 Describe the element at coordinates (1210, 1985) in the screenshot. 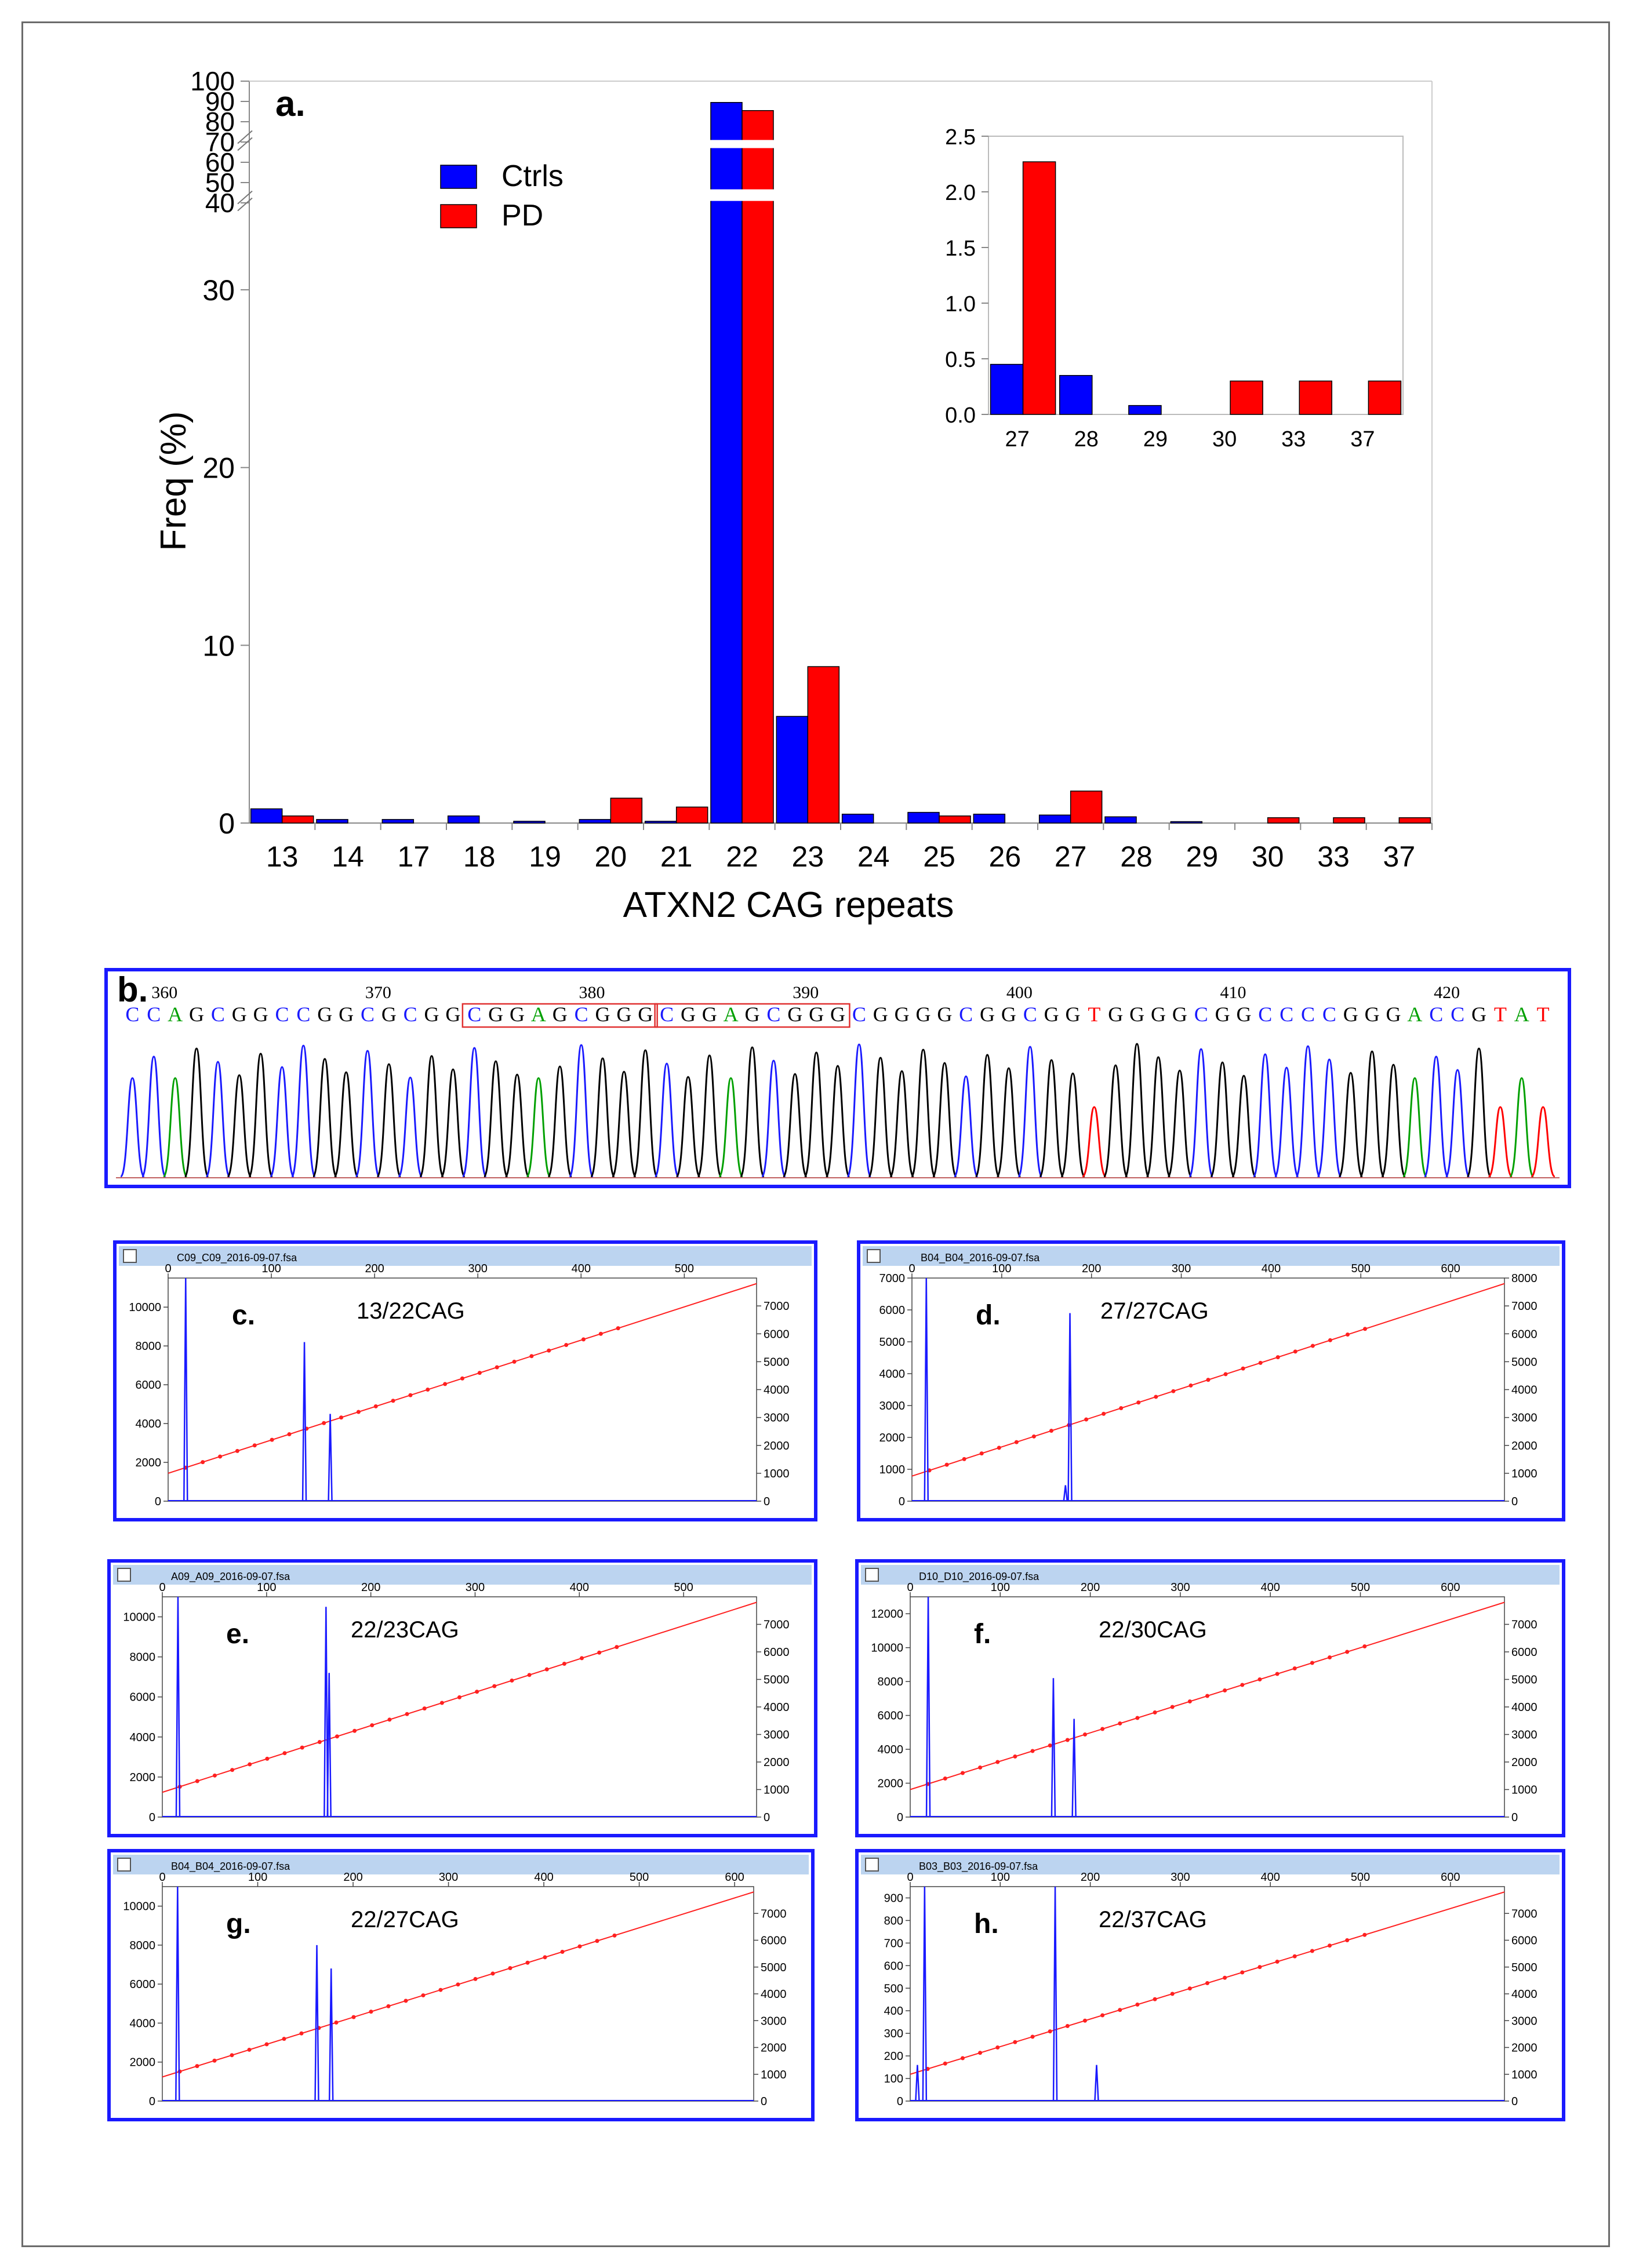

I see `panel-border` at that location.